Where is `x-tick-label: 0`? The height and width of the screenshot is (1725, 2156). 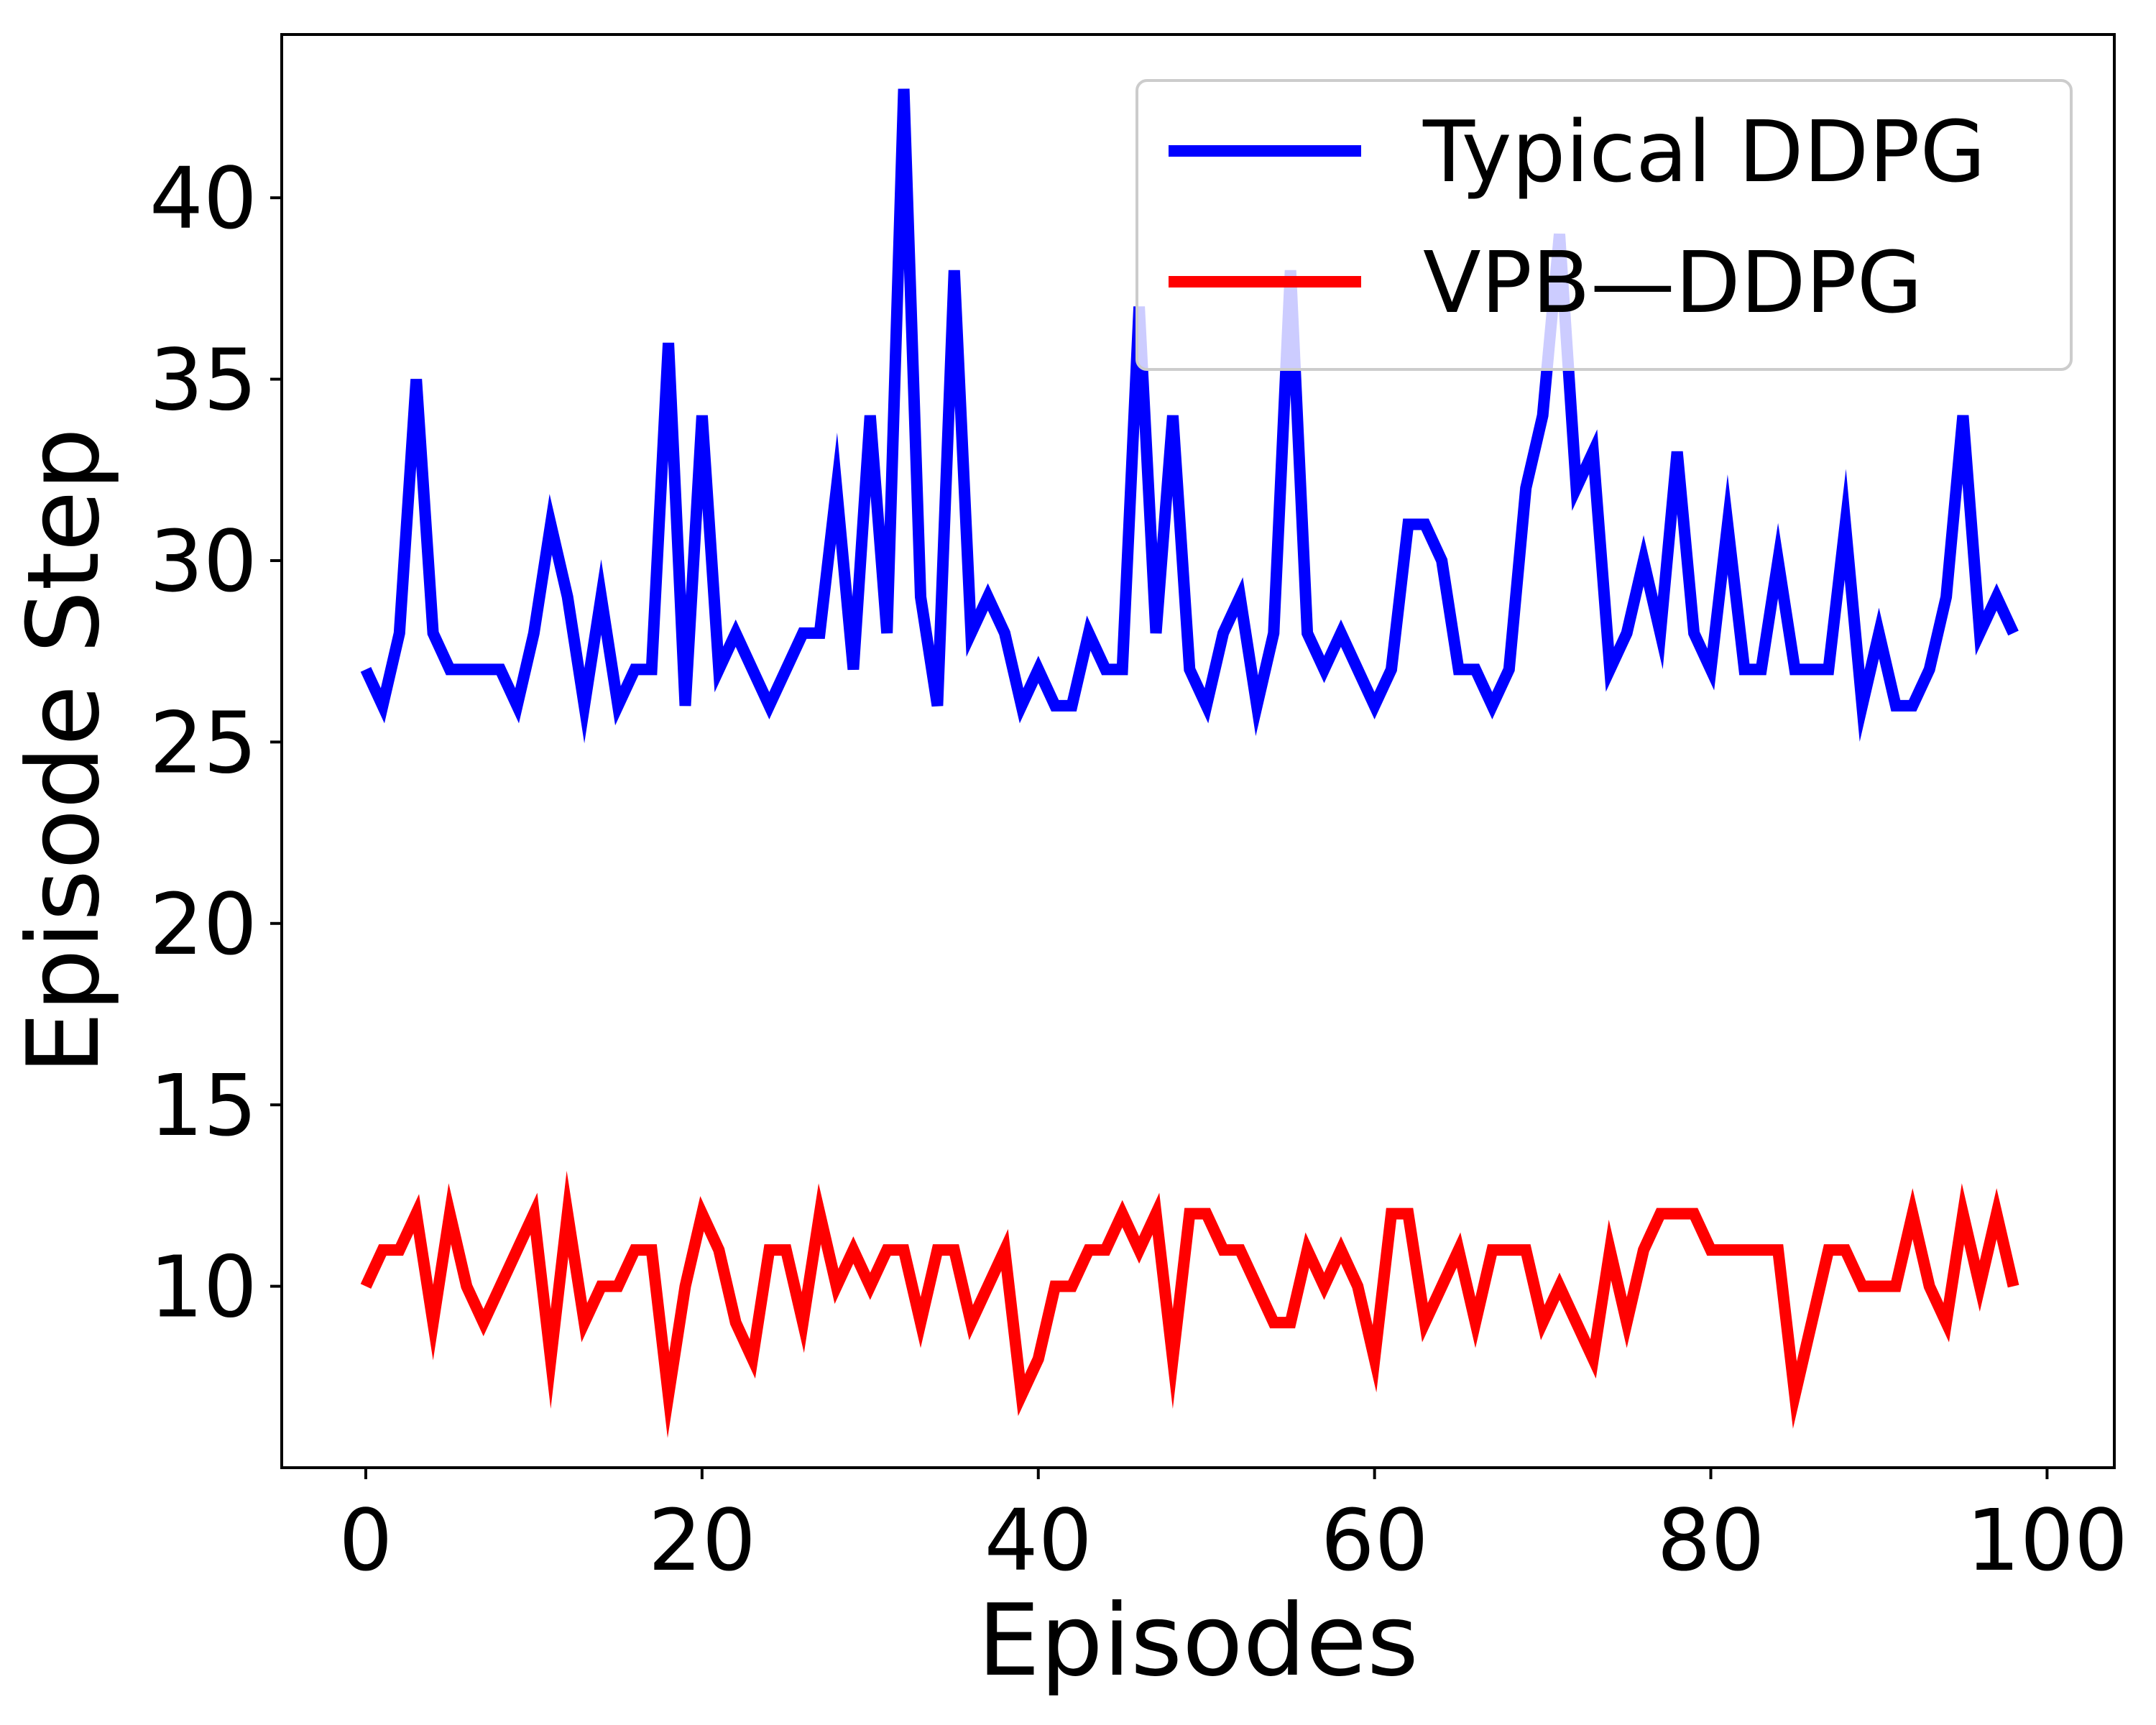
x-tick-label: 0 is located at coordinates (365, 1540).